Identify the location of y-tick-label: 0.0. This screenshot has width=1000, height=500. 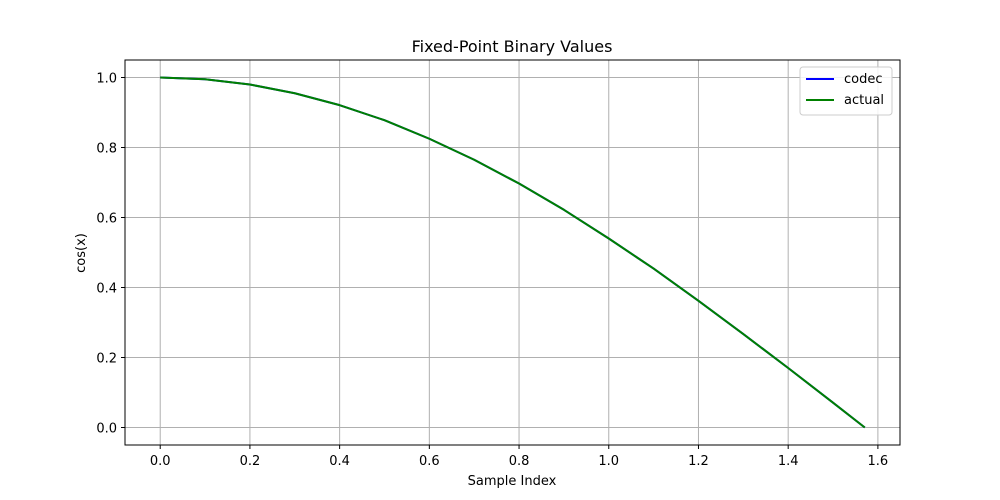
(106, 429).